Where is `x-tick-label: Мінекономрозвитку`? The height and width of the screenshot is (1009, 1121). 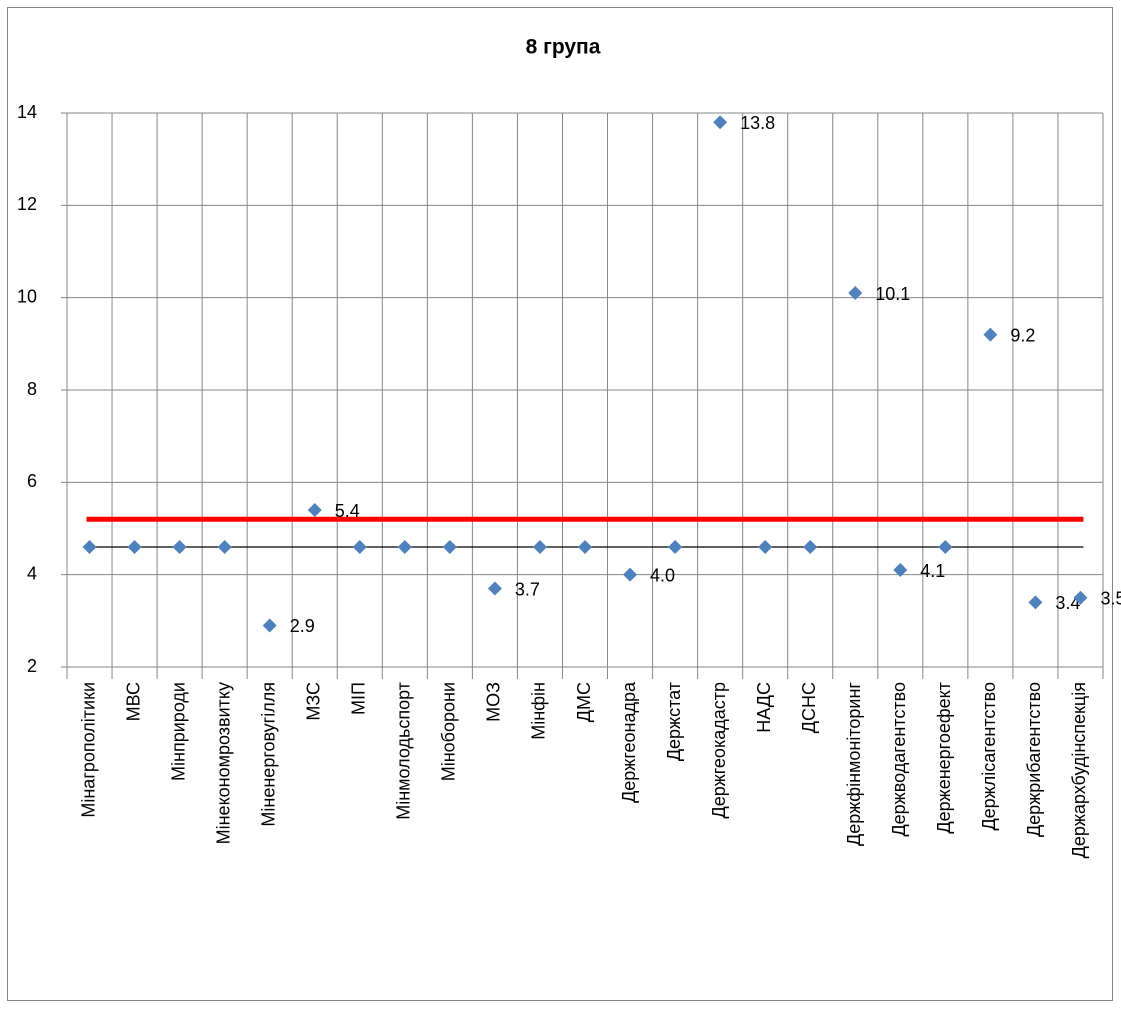
x-tick-label: Мінекономрозвитку is located at coordinates (223, 763).